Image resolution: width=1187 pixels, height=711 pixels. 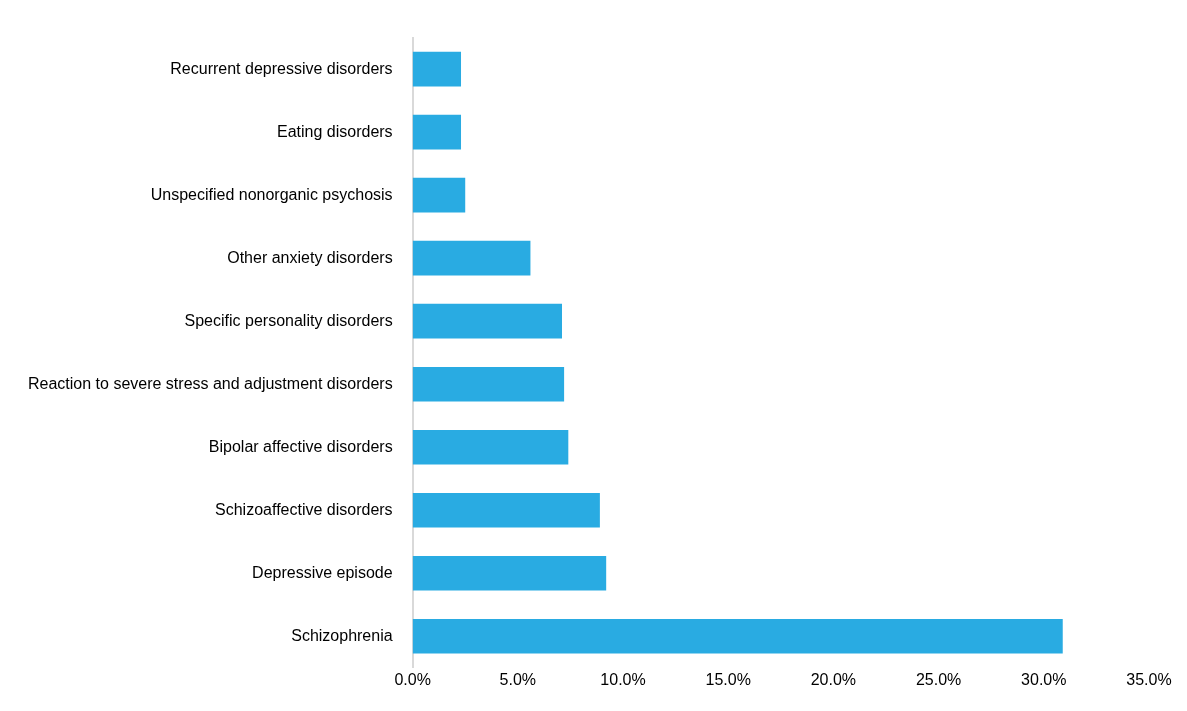 What do you see at coordinates (288, 320) in the screenshot?
I see `y-tick-label: Specific personality disorders` at bounding box center [288, 320].